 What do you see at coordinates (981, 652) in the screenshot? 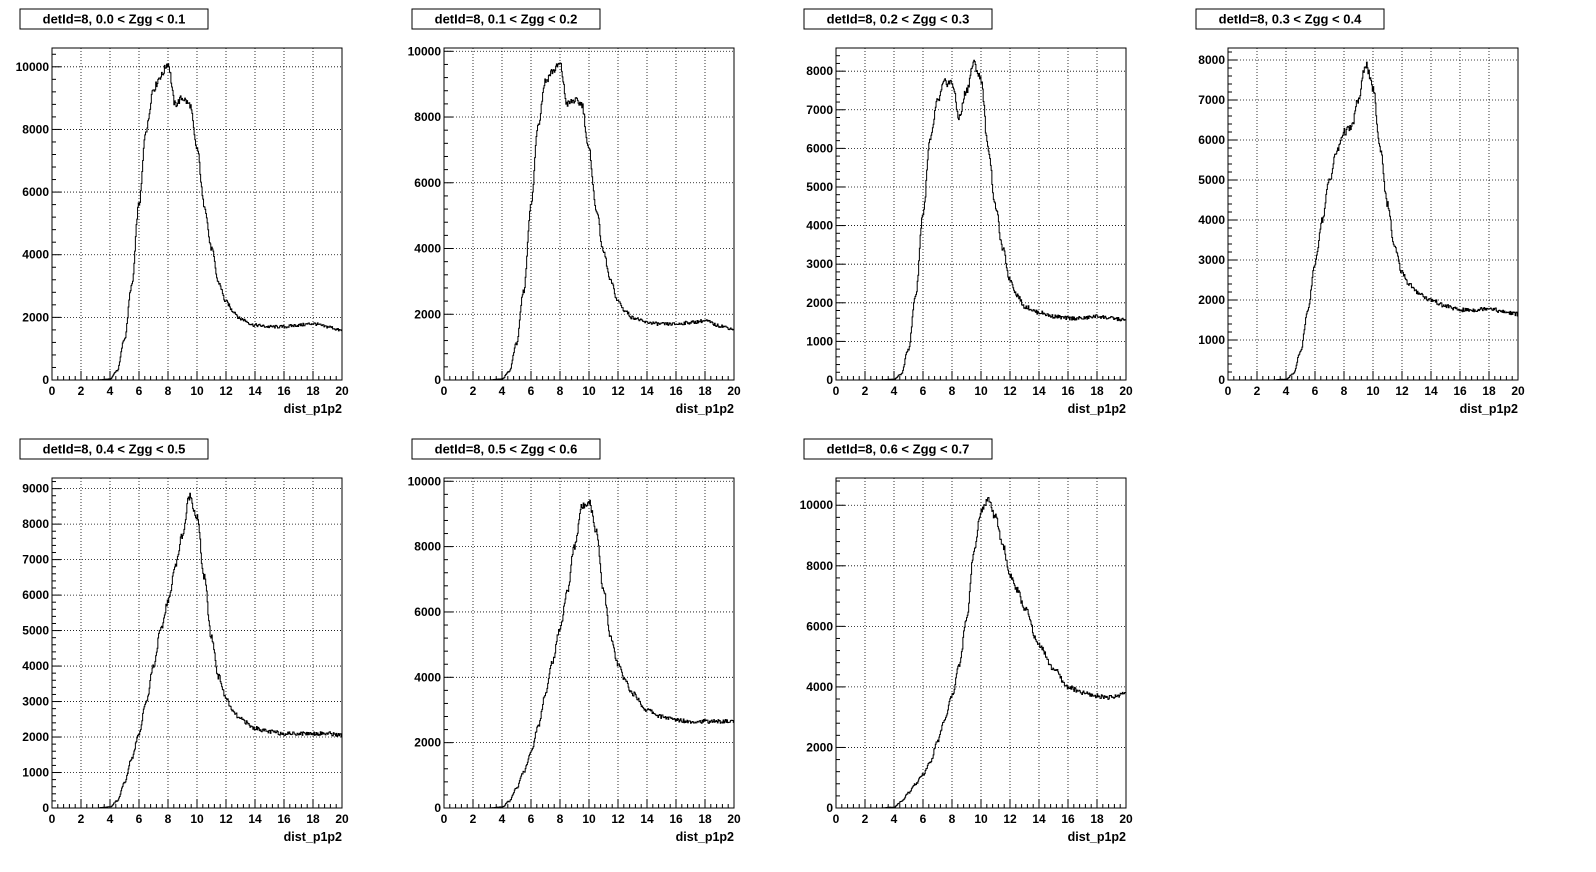
I see `histogram-line` at bounding box center [981, 652].